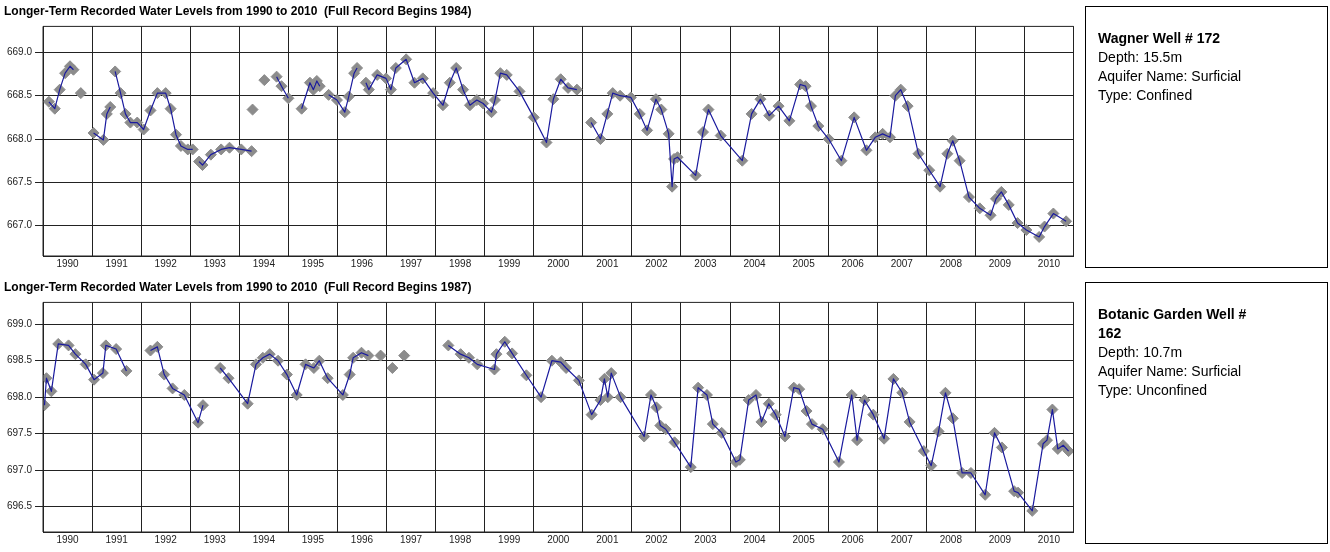  What do you see at coordinates (19, 360) in the screenshot?
I see `y-tick-label: 698.5` at bounding box center [19, 360].